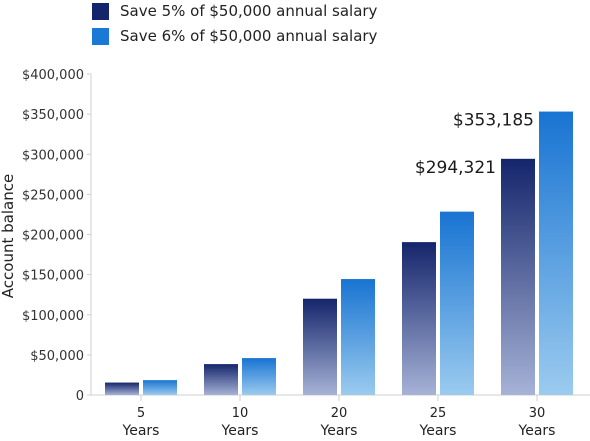 This screenshot has height=441, width=590. What do you see at coordinates (53, 115) in the screenshot?
I see `y-tick-label: $350,000` at bounding box center [53, 115].